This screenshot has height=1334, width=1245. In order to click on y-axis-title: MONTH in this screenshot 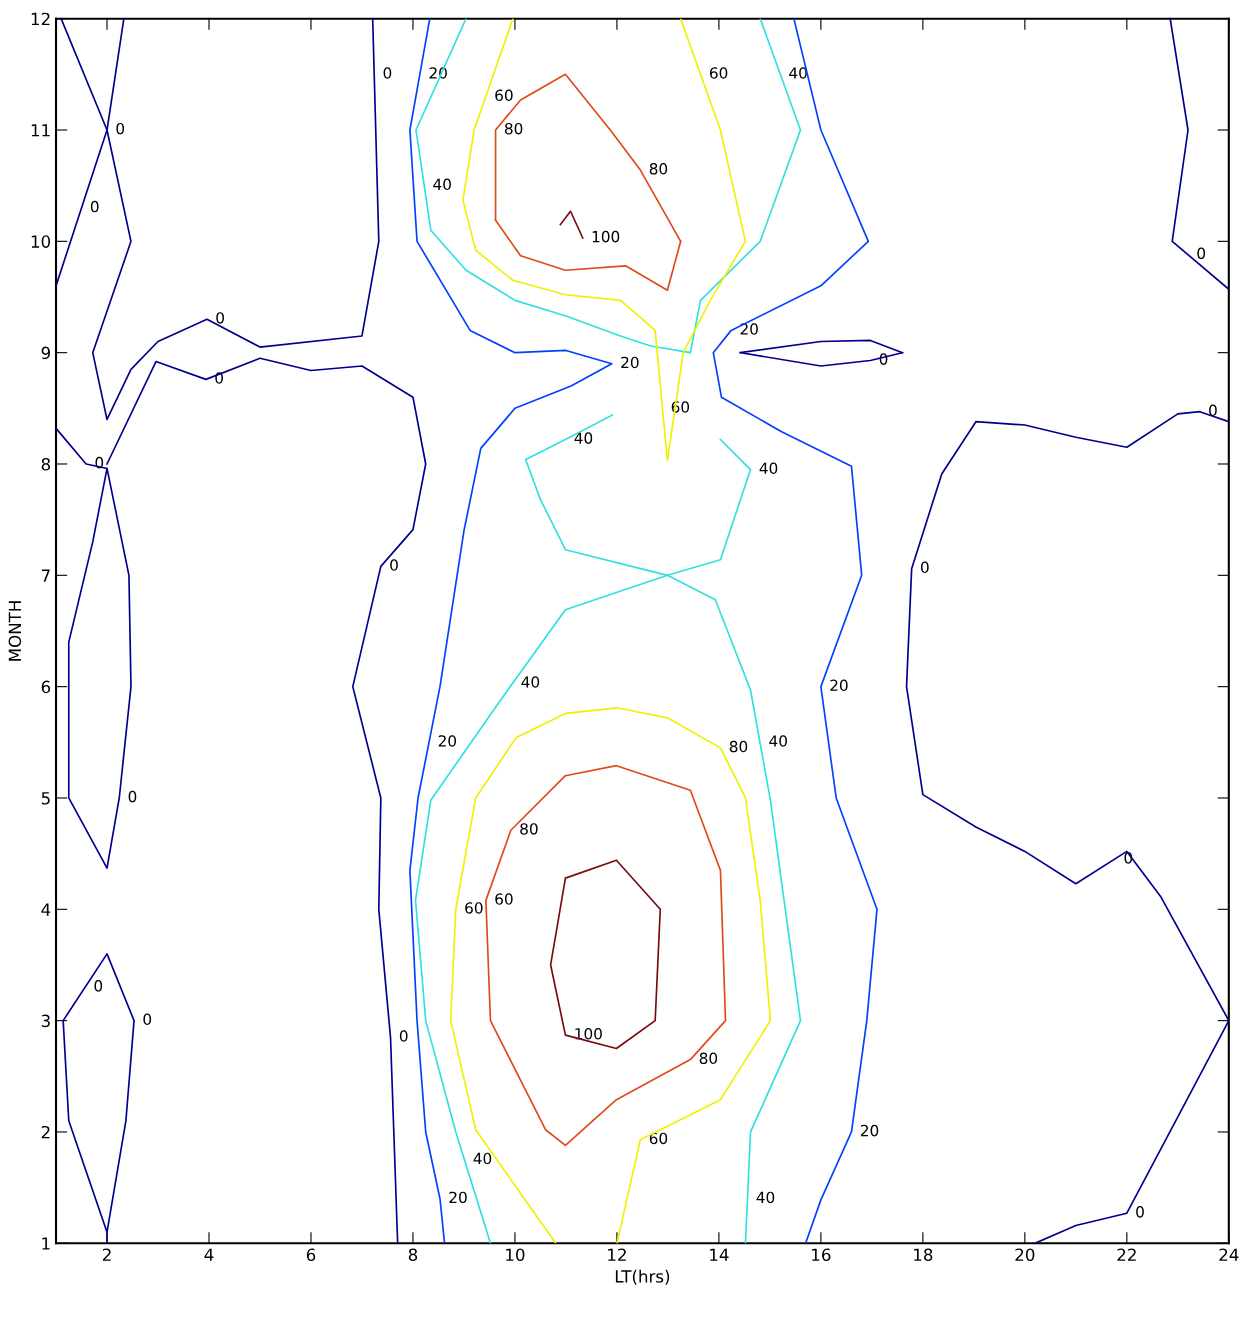, I will do `click(15, 631)`.